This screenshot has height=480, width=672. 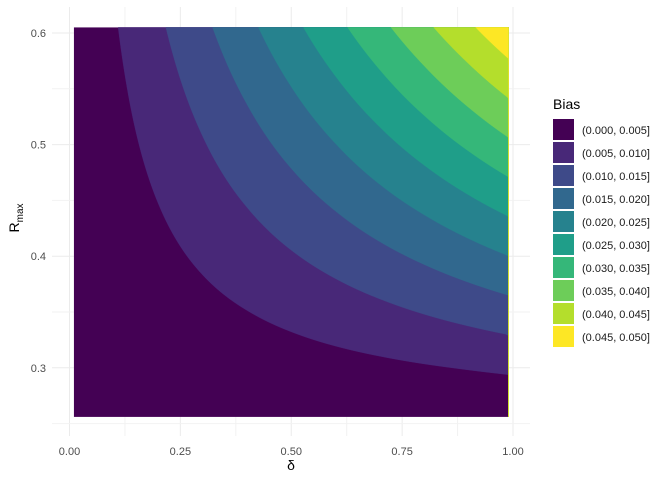 What do you see at coordinates (38, 257) in the screenshot?
I see `y-tick-label: 0.4` at bounding box center [38, 257].